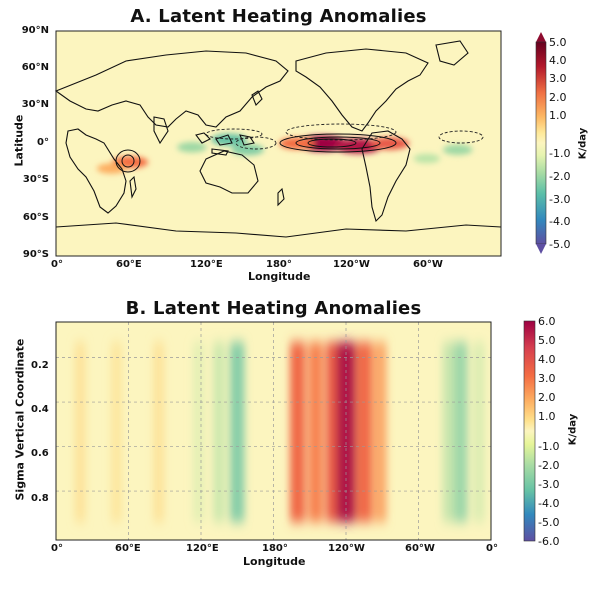 The width and height of the screenshot is (597, 597). I want to click on panel-b-colorbar-tick: 4.0, so click(547, 359).